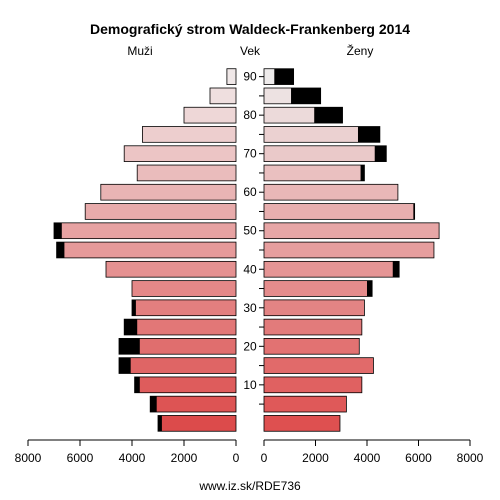  What do you see at coordinates (418, 458) in the screenshot?
I see `x-tick-label-right-6000: 6000` at bounding box center [418, 458].